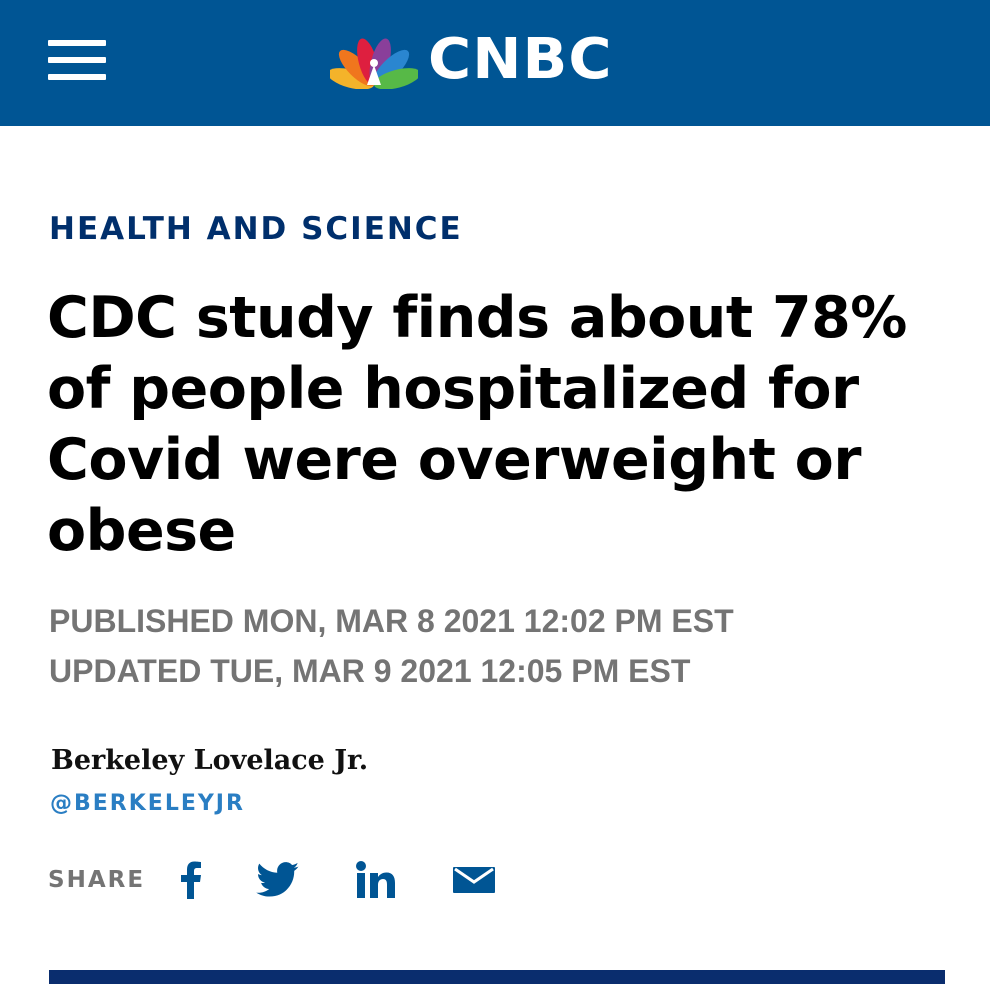  Describe the element at coordinates (497, 977) in the screenshot. I see `section-divider` at that location.